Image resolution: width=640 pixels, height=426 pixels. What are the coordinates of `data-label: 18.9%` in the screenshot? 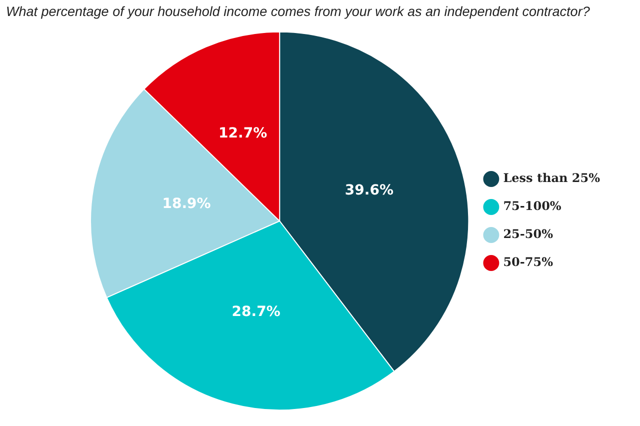 It's located at (186, 204).